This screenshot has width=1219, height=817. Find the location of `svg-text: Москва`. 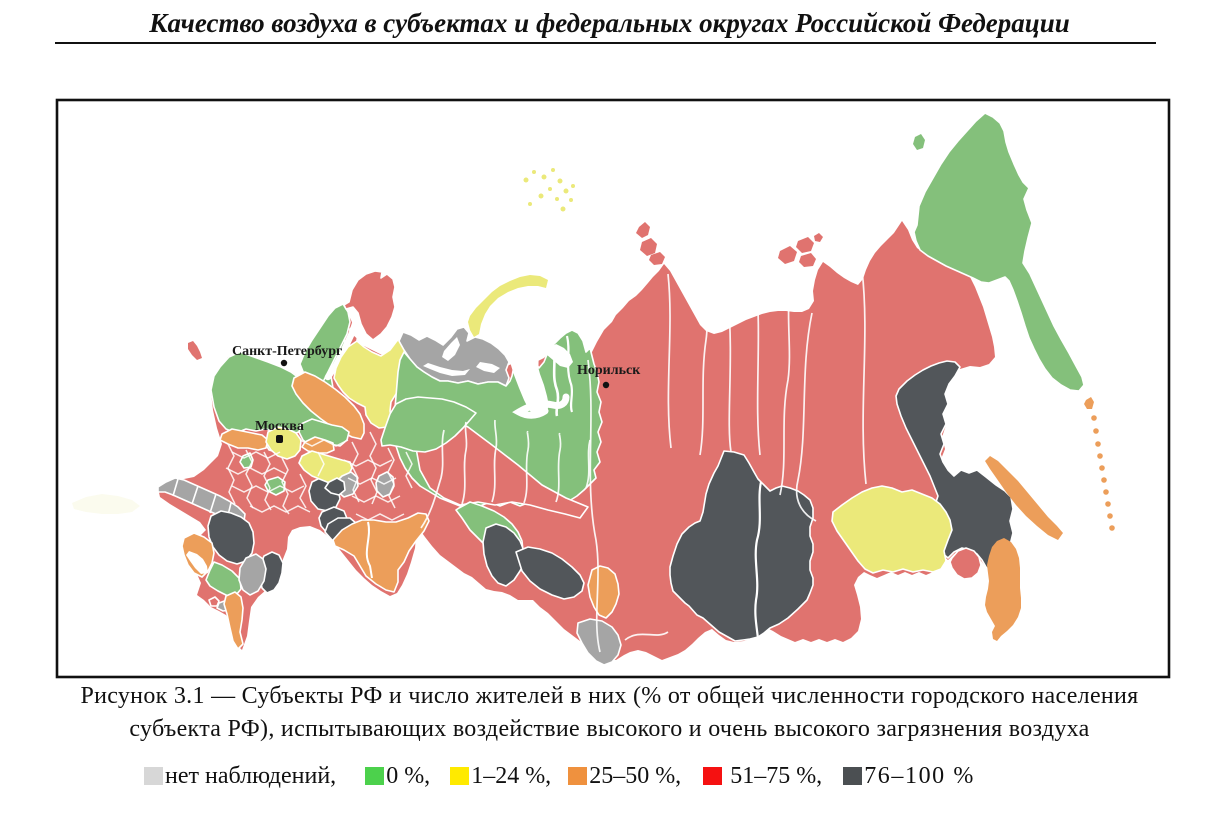

svg-text: Москва is located at coordinates (279, 426).